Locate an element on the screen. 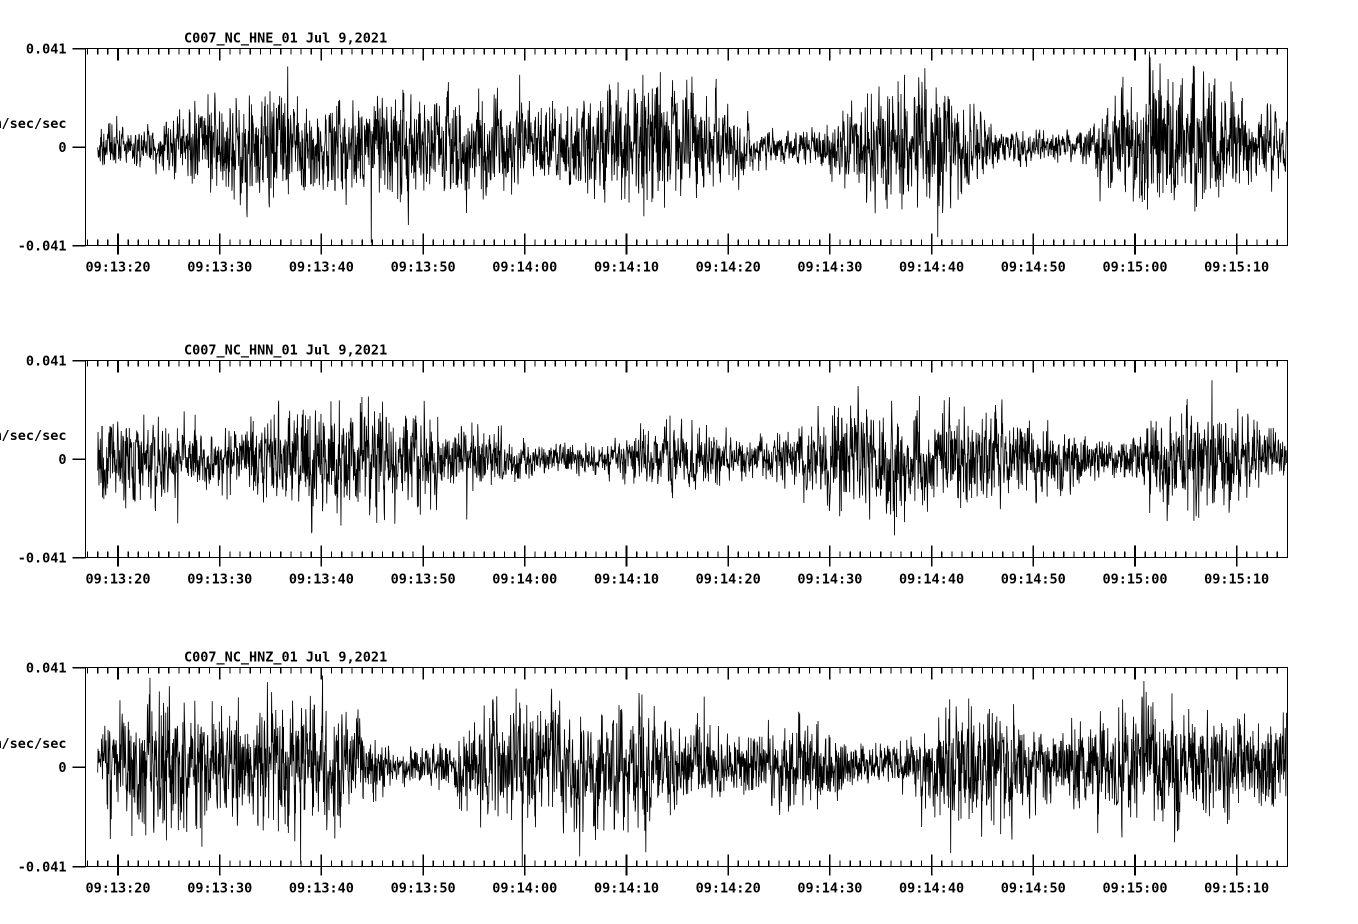  panel-hnn-xlabel-0: 09:13:20 is located at coordinates (118, 580).